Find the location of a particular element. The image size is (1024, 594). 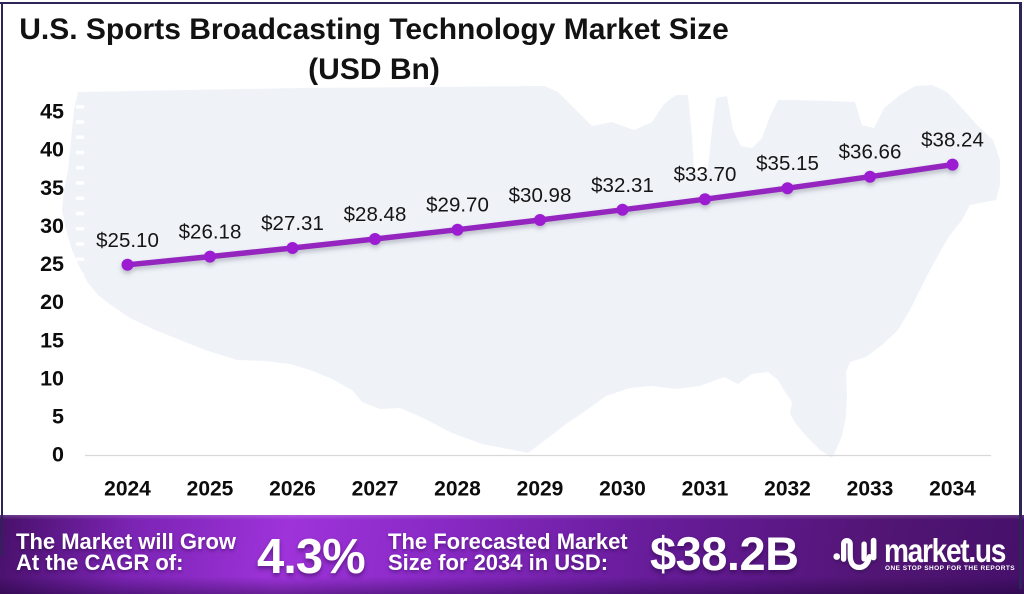

svg-text: 0 is located at coordinates (58, 455).